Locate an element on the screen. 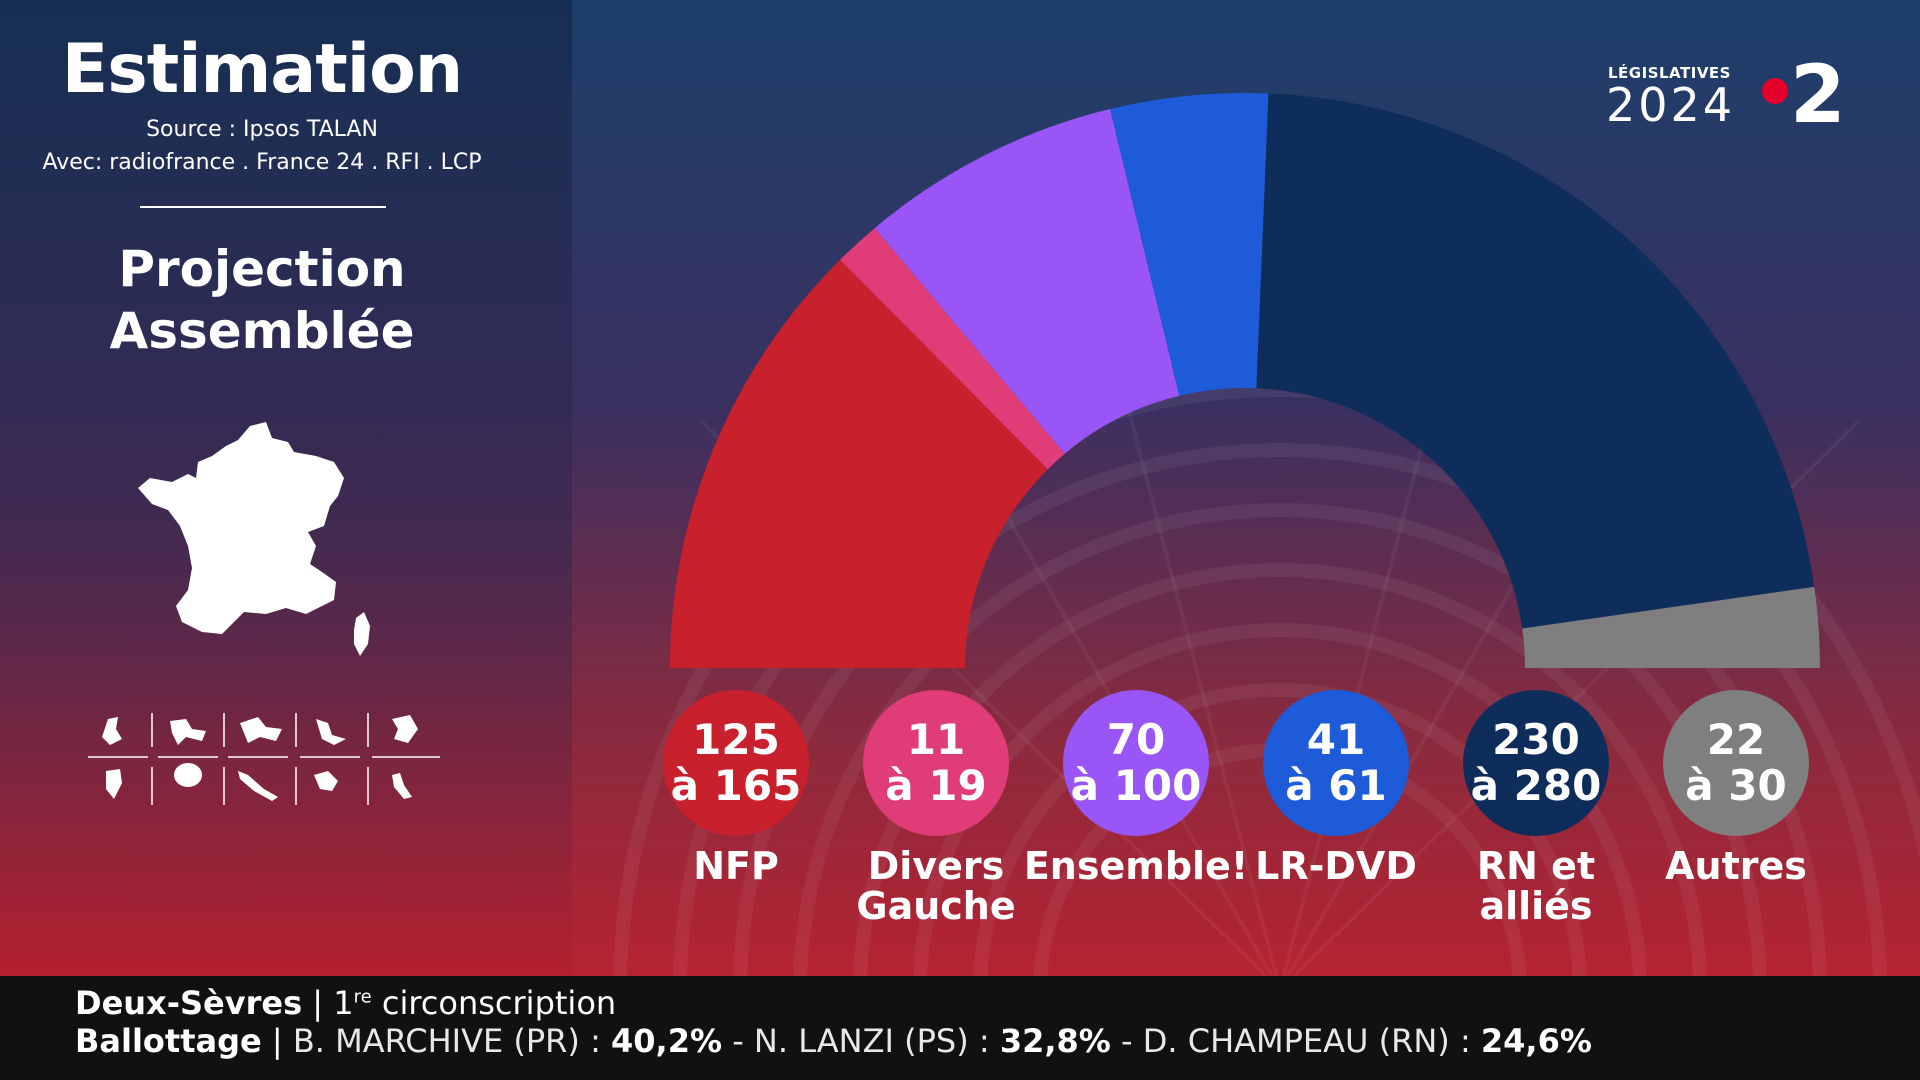  seat-arc-nfp is located at coordinates (859, 463).